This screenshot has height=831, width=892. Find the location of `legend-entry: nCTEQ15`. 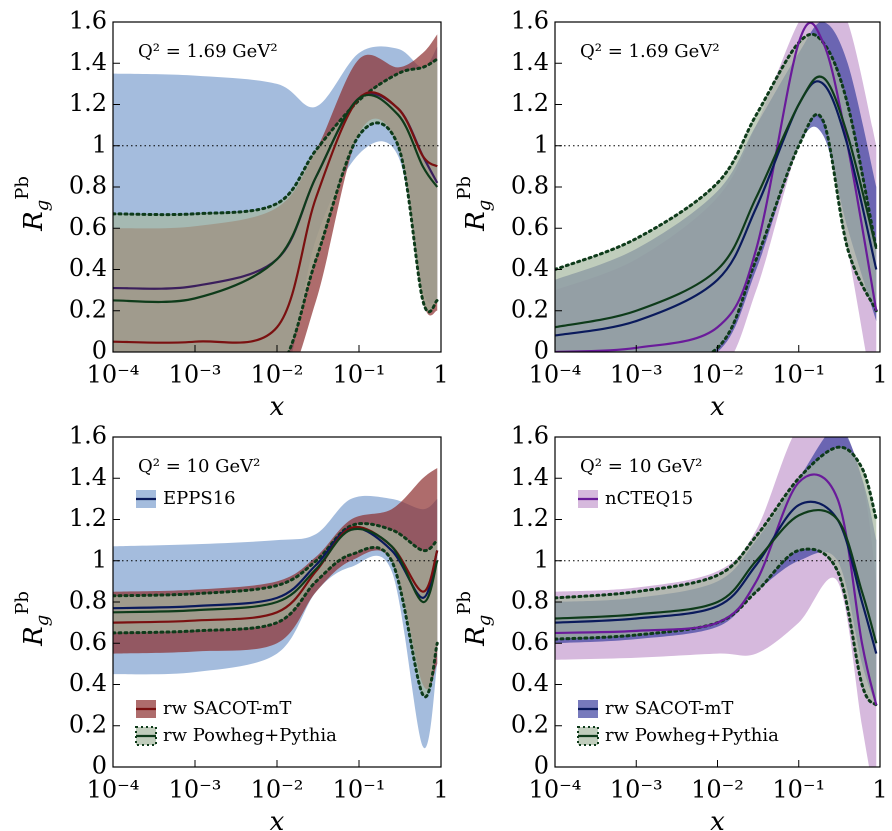

legend-entry: nCTEQ15 is located at coordinates (635, 498).